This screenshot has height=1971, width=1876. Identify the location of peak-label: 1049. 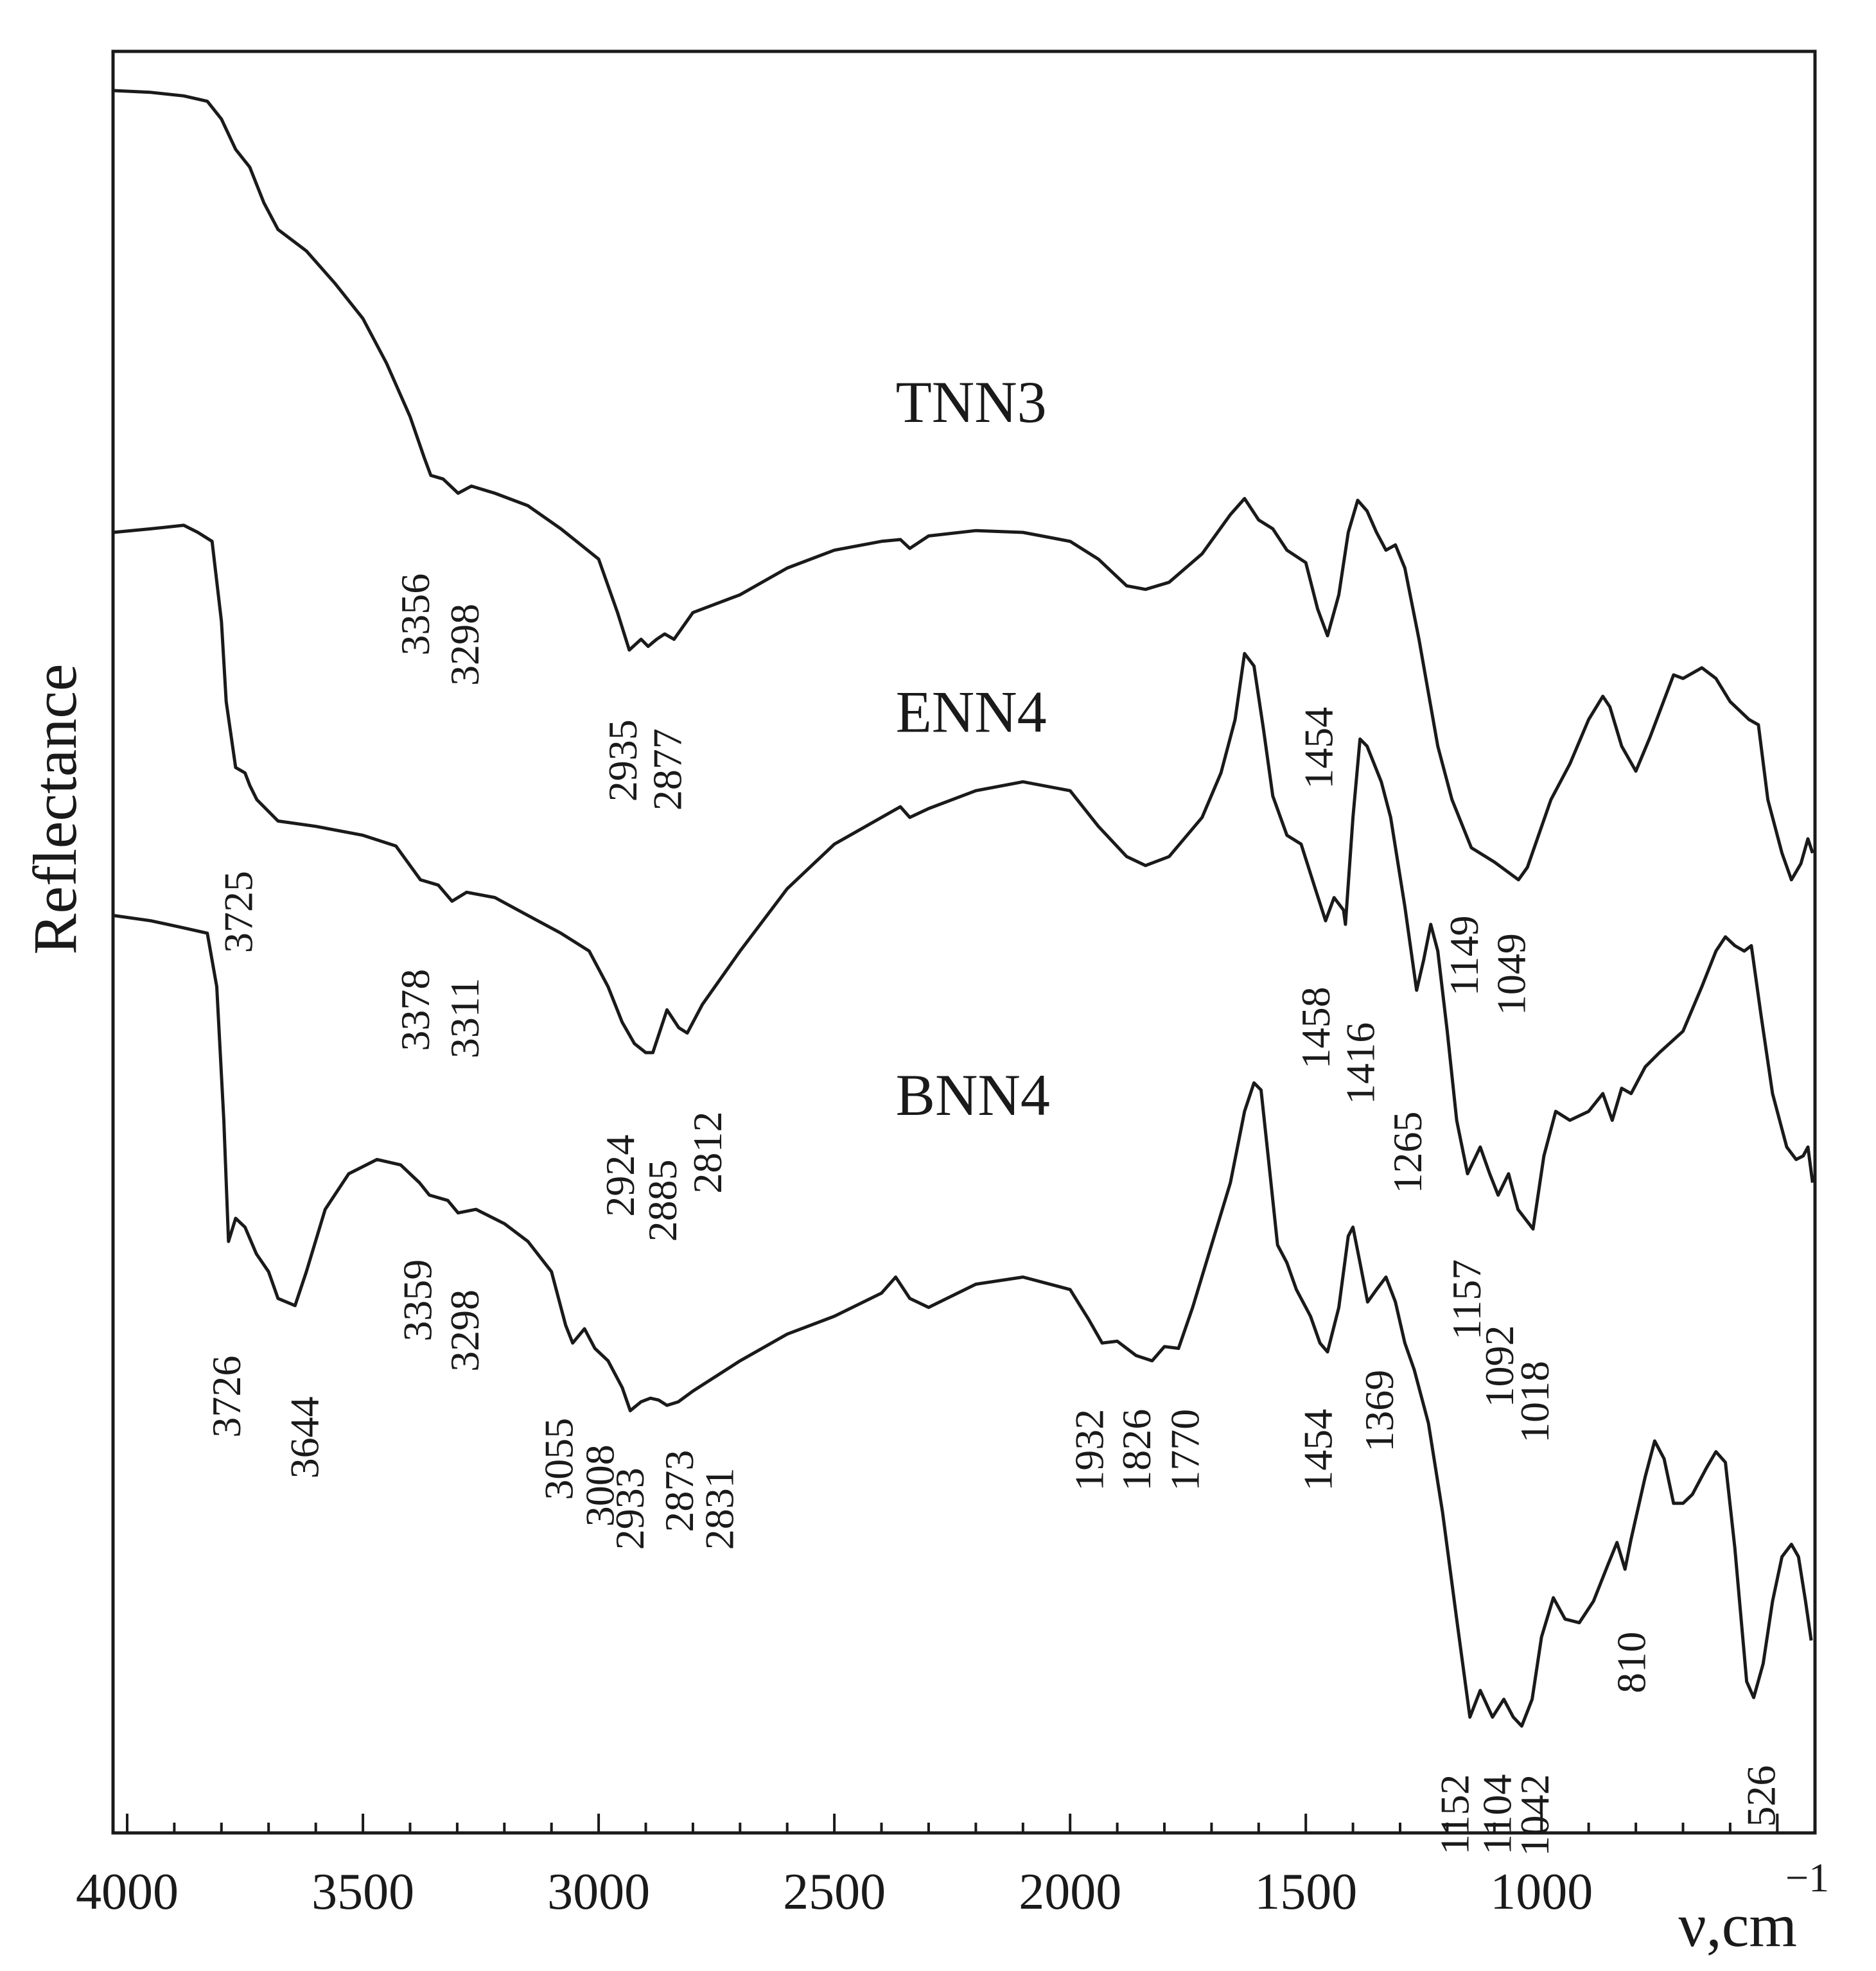
(1511, 974).